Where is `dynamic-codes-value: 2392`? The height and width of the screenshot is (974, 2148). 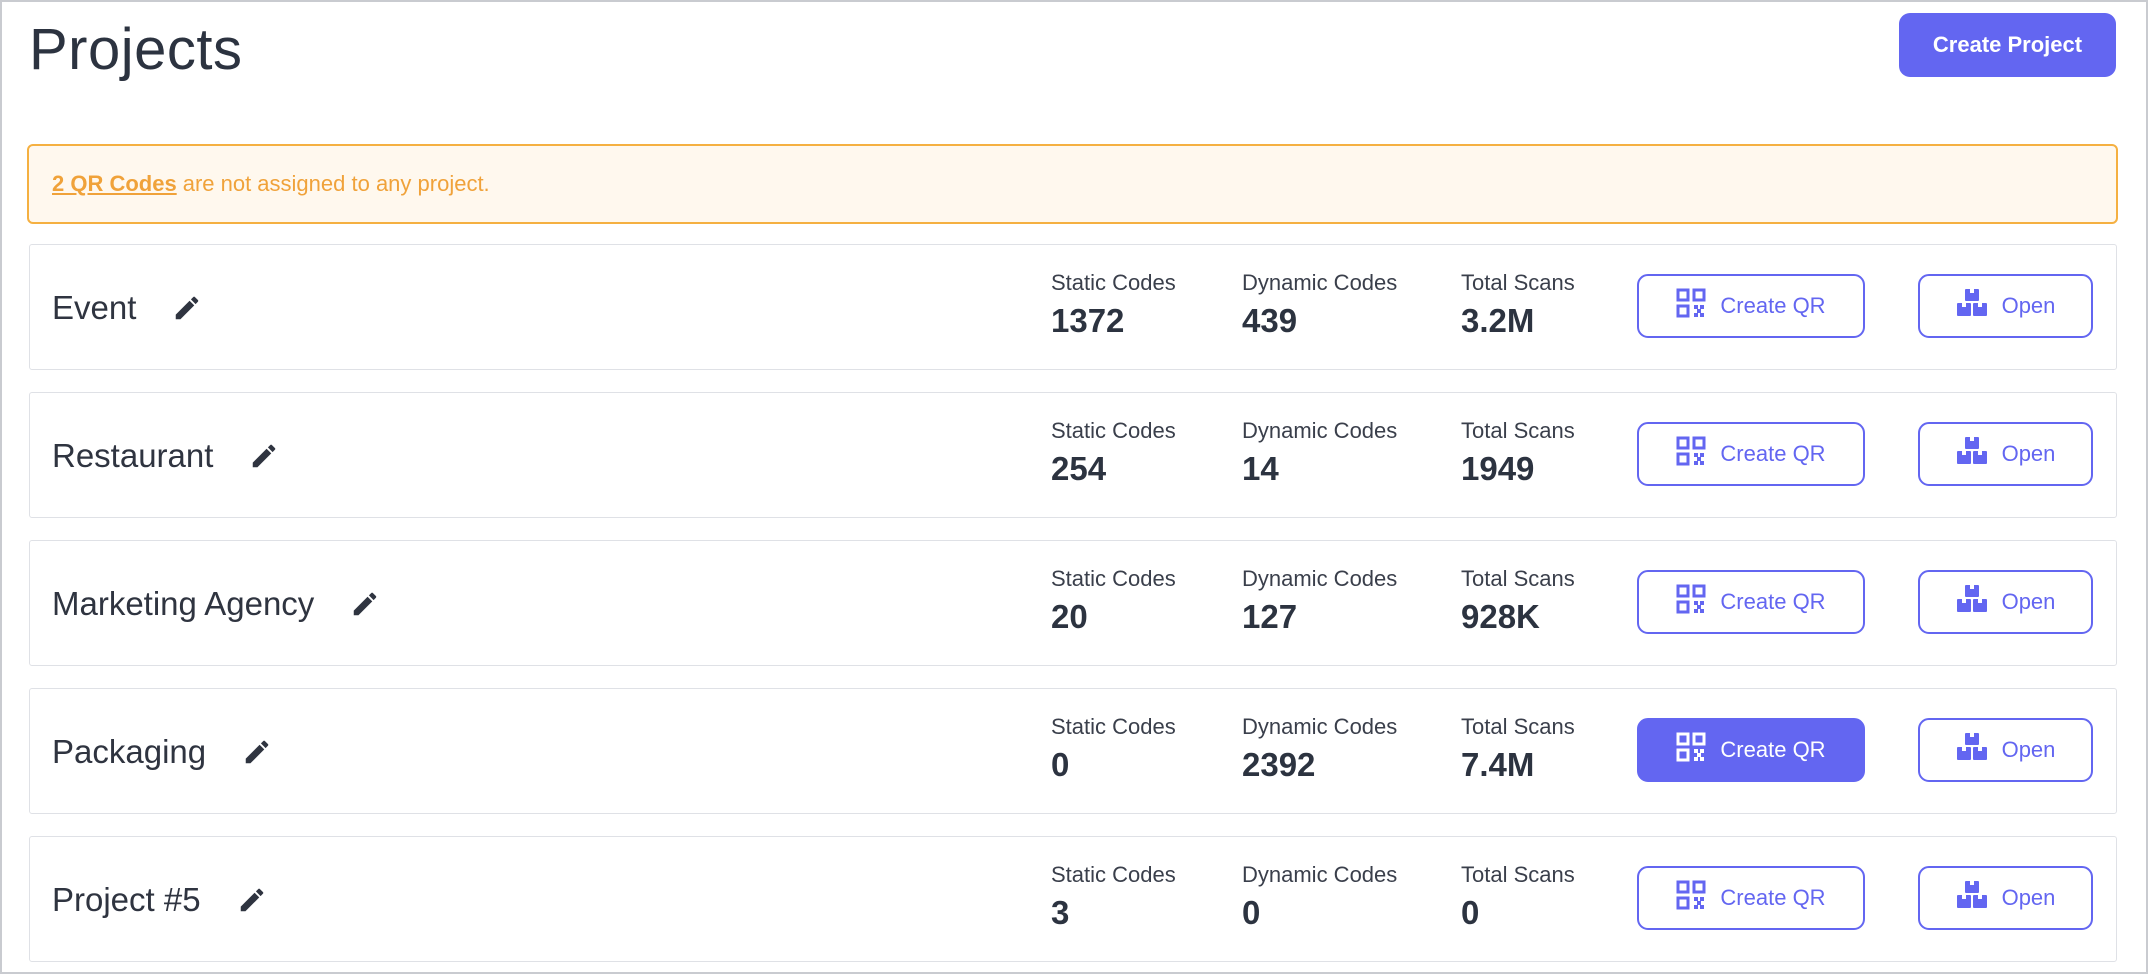 dynamic-codes-value: 2392 is located at coordinates (1279, 764).